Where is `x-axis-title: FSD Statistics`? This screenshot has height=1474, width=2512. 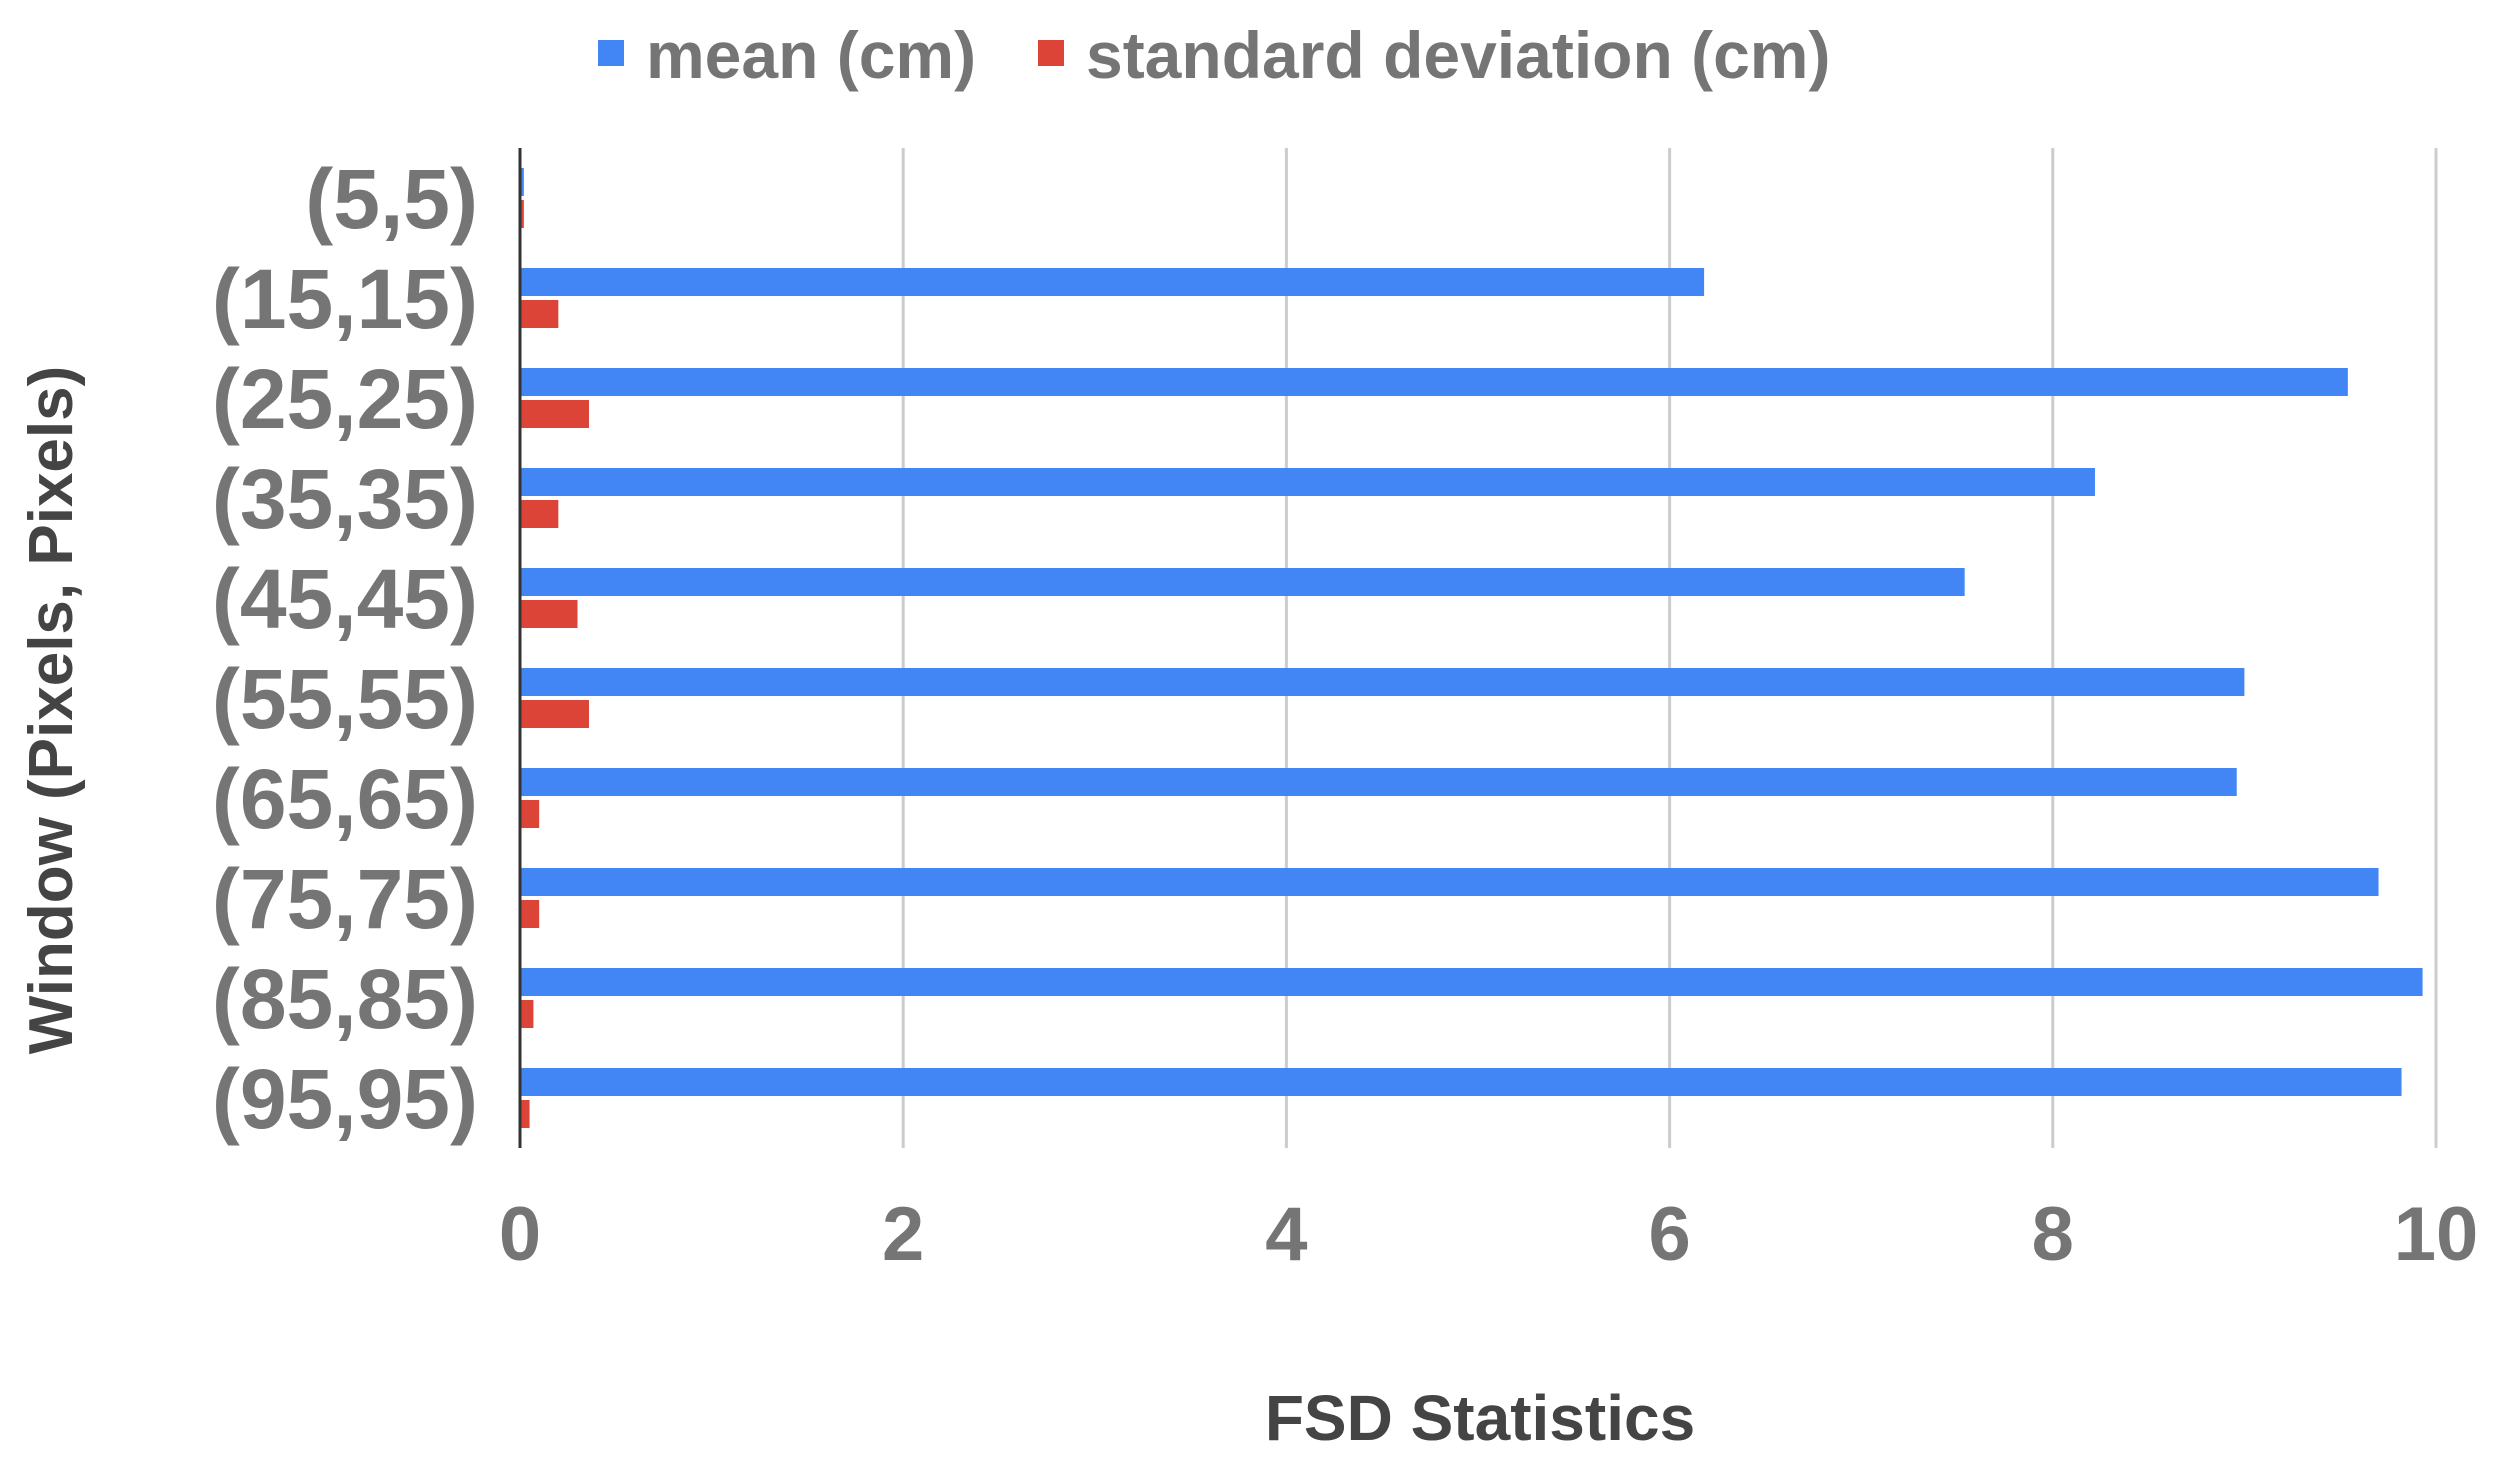 x-axis-title: FSD Statistics is located at coordinates (1480, 1418).